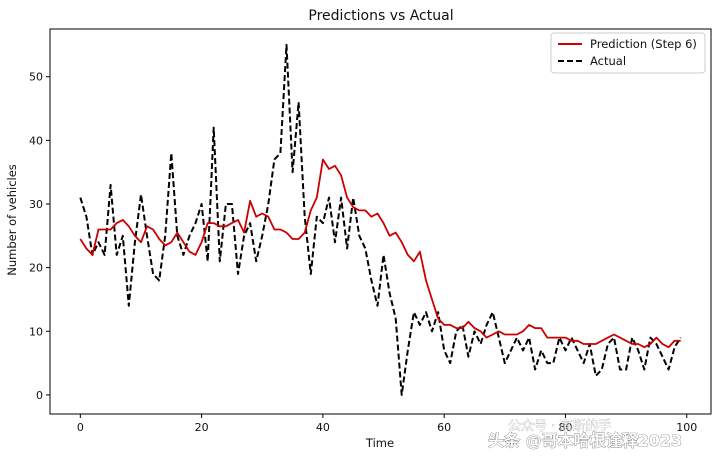 This screenshot has width=720, height=460. Describe the element at coordinates (608, 61) in the screenshot. I see `legend-label-actual: Actual` at that location.